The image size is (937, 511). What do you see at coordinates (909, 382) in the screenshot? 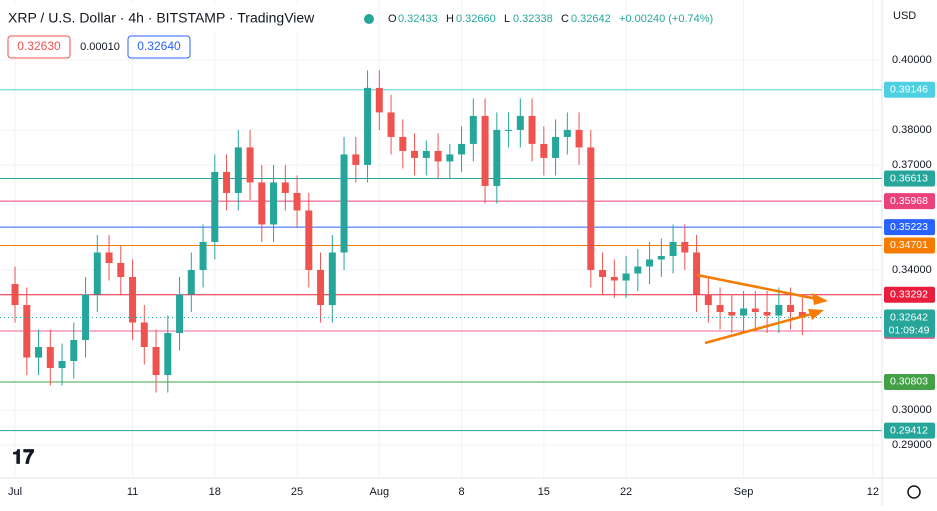
I see `level-label: 0.30803` at bounding box center [909, 382].